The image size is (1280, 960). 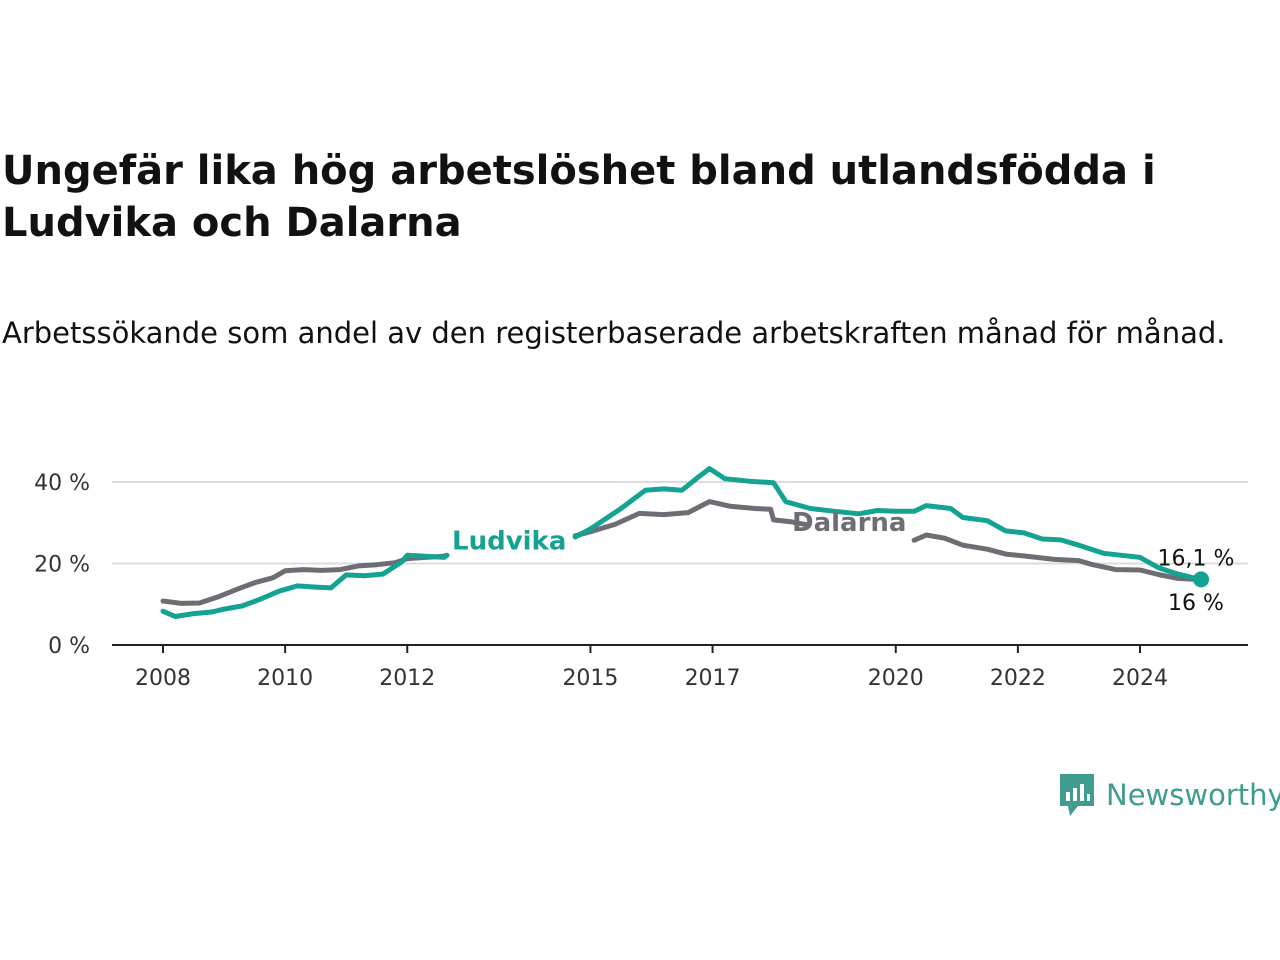 I want to click on newsworthy-logo: Newsworthy, so click(x=1169, y=795).